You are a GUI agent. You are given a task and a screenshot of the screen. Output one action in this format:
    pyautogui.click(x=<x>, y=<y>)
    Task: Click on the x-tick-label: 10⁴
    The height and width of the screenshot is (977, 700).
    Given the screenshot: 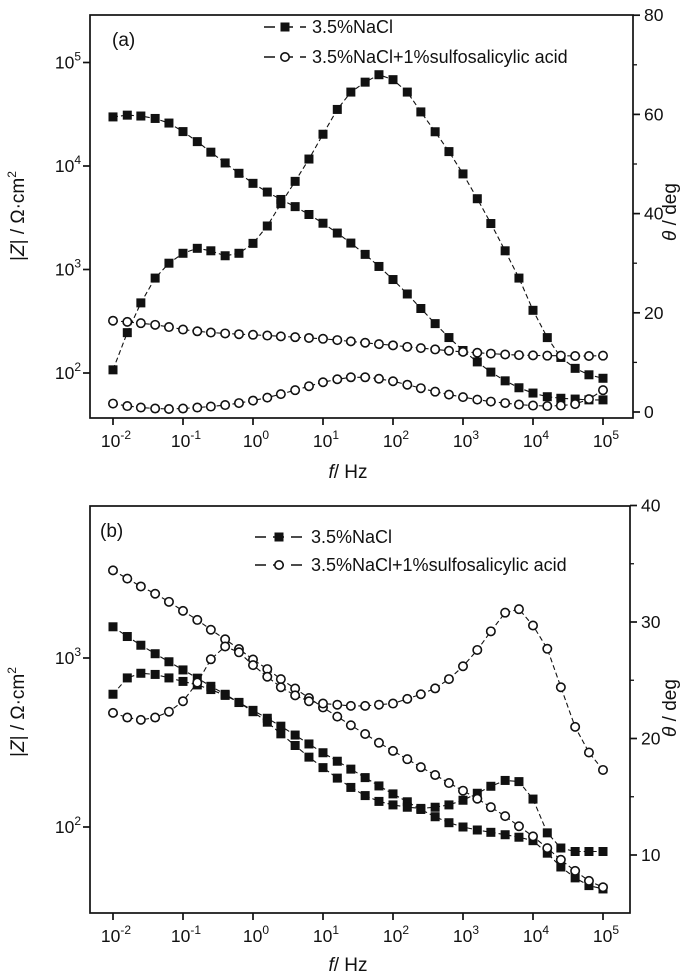 What is the action you would take?
    pyautogui.click(x=536, y=439)
    